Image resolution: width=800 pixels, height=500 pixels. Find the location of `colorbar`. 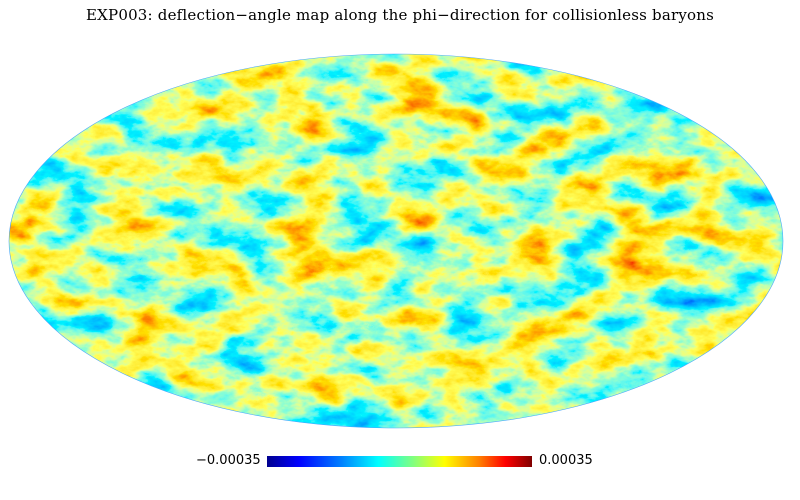

colorbar is located at coordinates (399, 461).